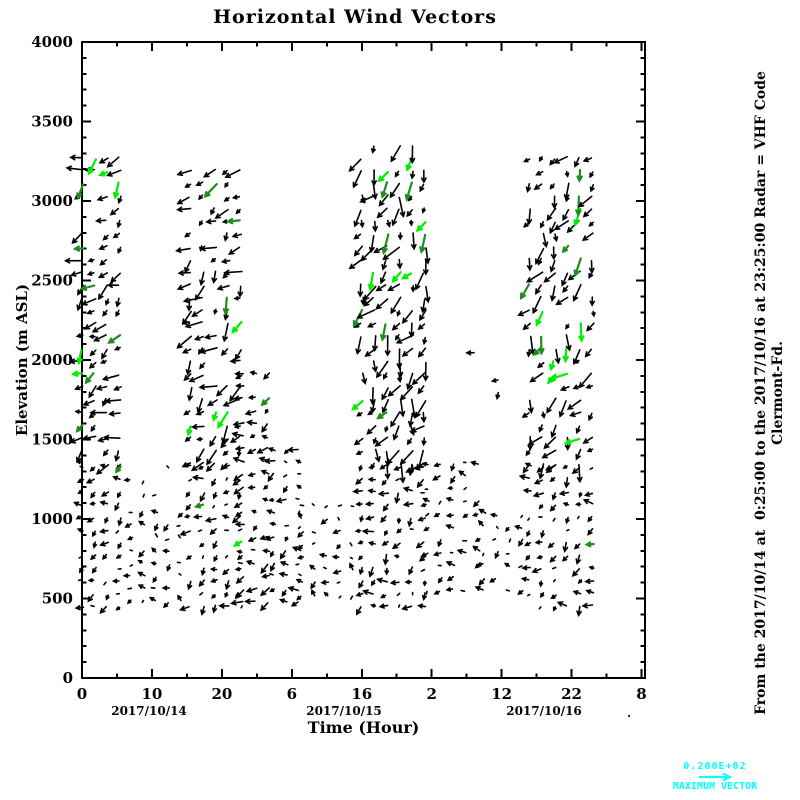 This screenshot has width=800, height=800. What do you see at coordinates (389, 314) in the screenshot?
I see `vector-region-day2-evening-burst` at bounding box center [389, 314].